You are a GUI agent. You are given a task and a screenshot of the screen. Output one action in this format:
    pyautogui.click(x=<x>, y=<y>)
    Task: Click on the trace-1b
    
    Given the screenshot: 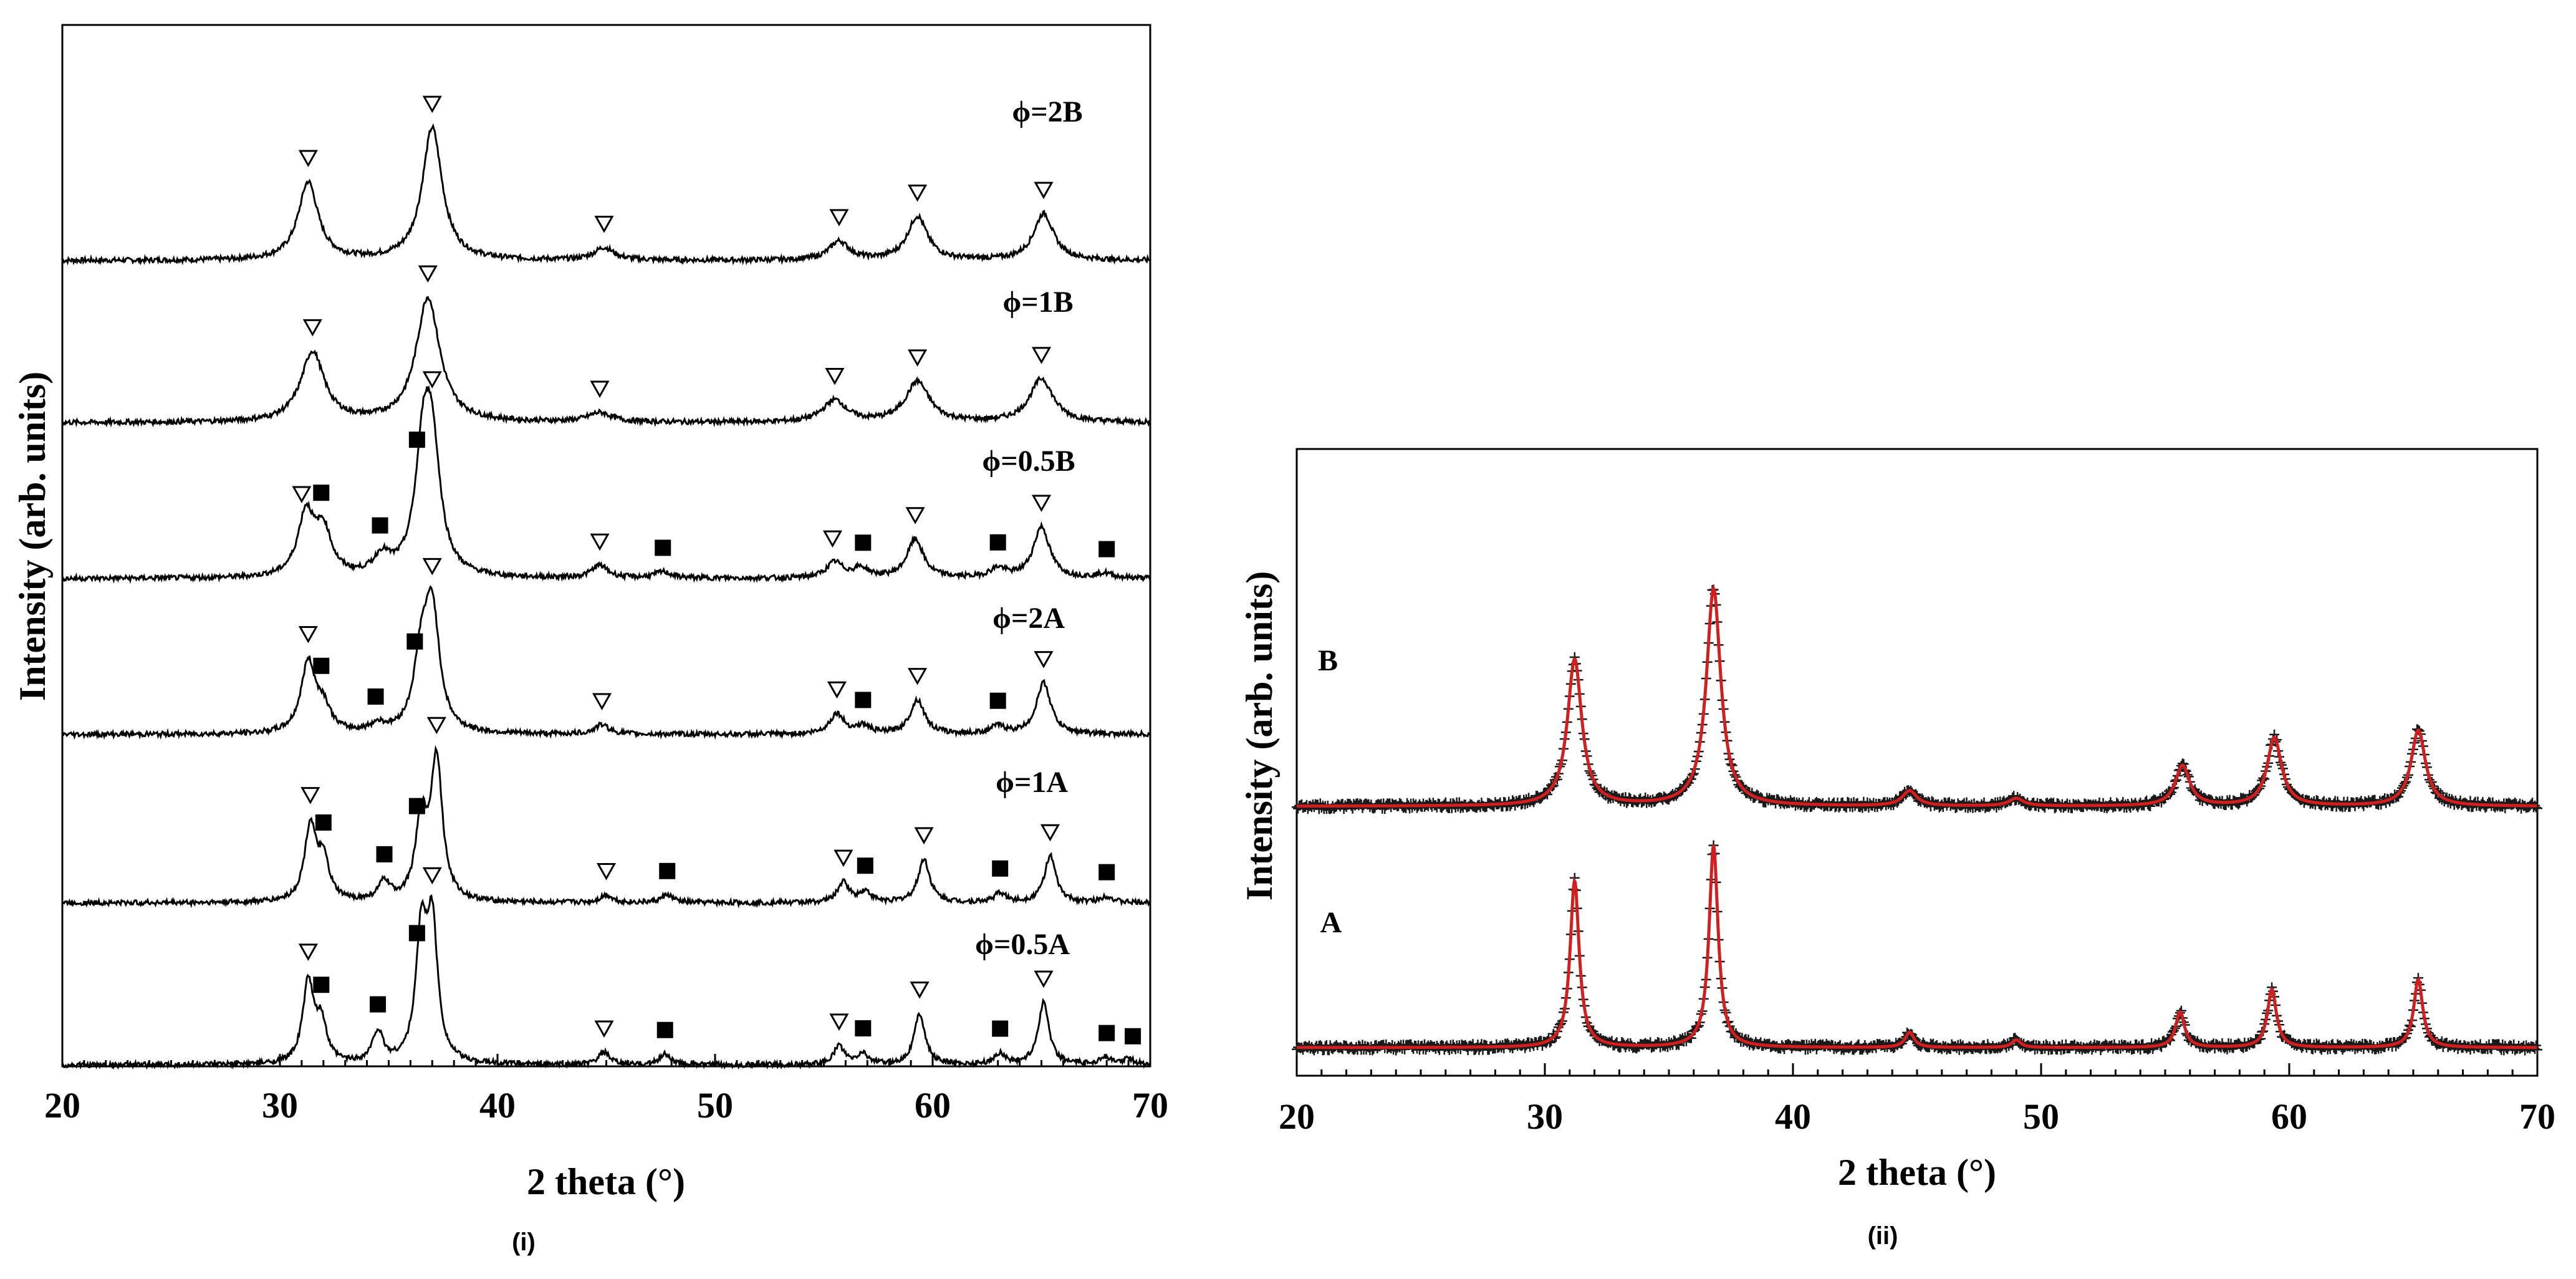 What is the action you would take?
    pyautogui.click(x=606, y=362)
    